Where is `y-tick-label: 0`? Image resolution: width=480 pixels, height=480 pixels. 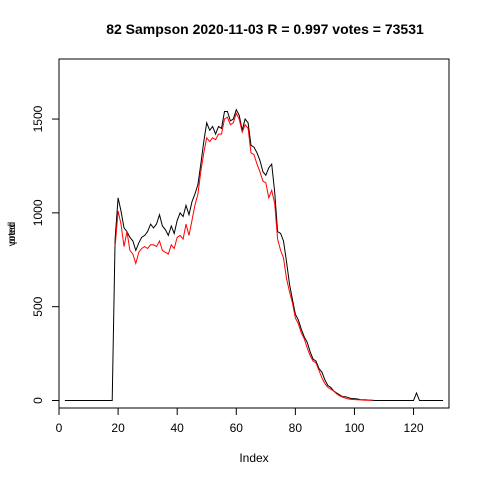
y-tick-label: 0 is located at coordinates (38, 400).